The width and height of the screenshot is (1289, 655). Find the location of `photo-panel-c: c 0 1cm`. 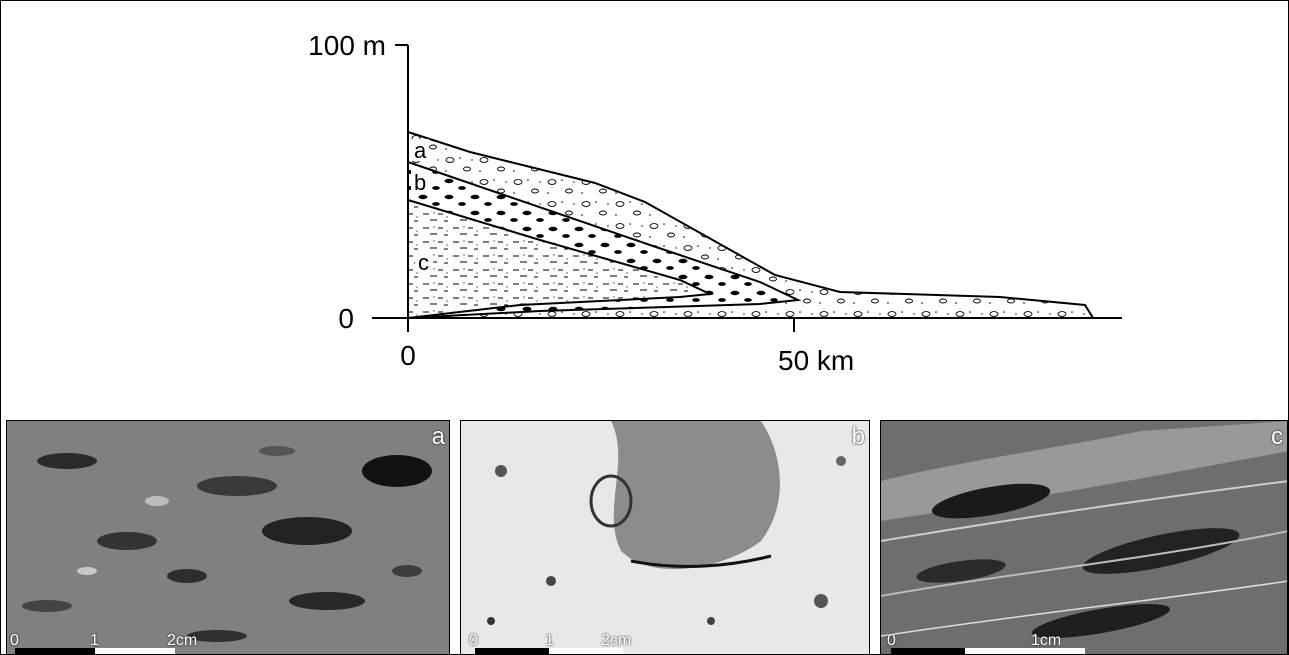

photo-panel-c: c 0 1cm is located at coordinates (1084, 537).